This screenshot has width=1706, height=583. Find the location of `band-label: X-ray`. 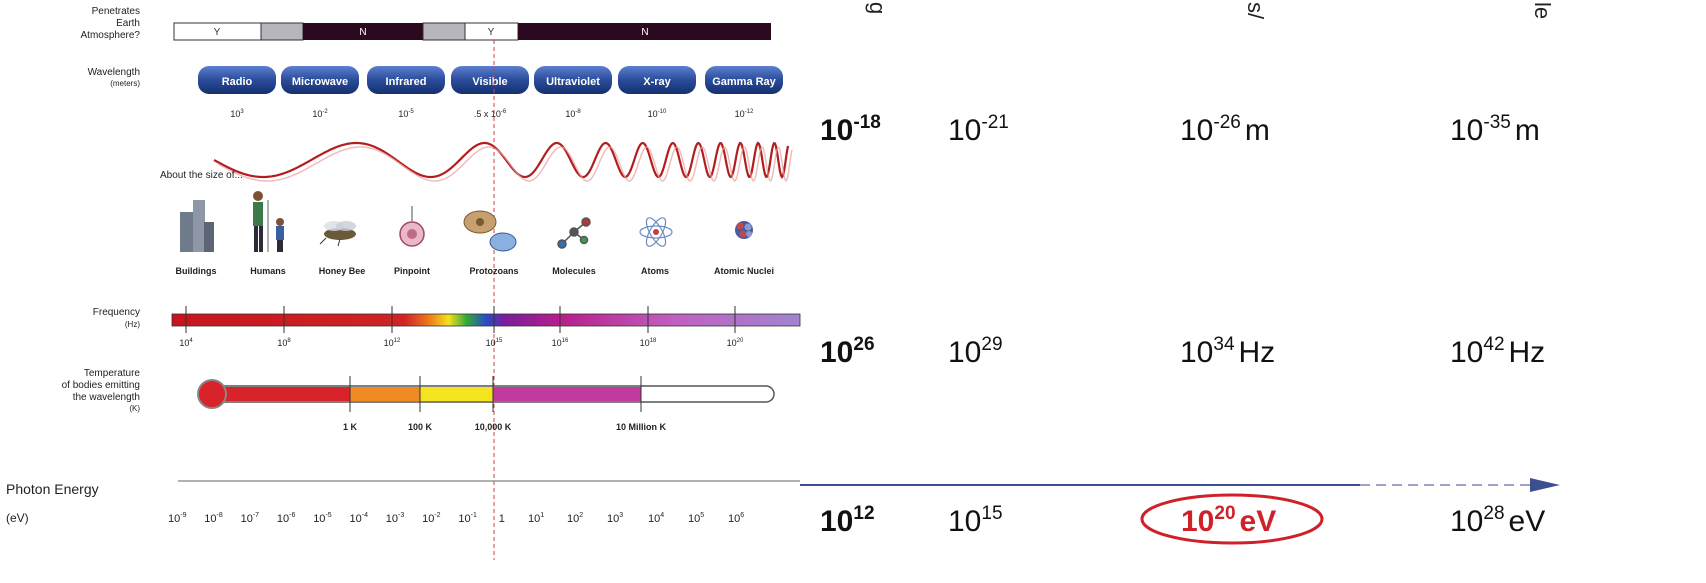

band-label: X-ray is located at coordinates (657, 82).